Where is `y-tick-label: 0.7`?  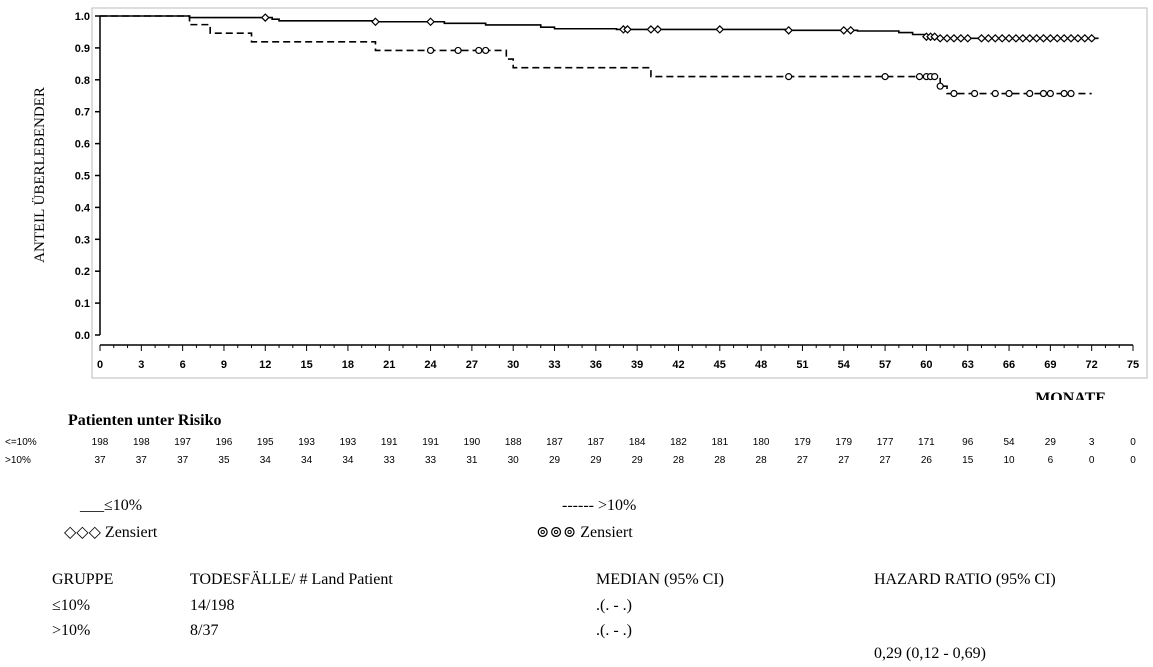
y-tick-label: 0.7 is located at coordinates (82, 113).